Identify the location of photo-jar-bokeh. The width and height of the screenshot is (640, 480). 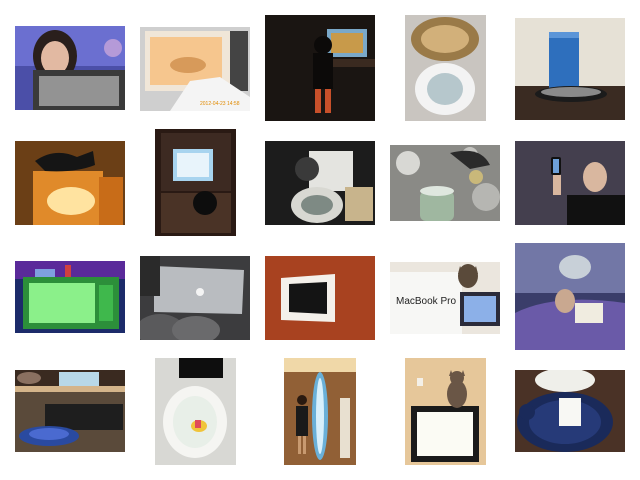
(445, 183).